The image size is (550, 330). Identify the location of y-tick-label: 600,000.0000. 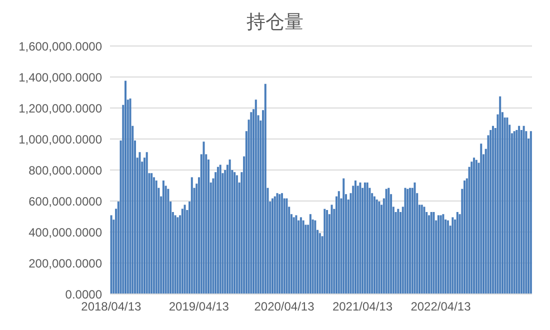
(65, 201).